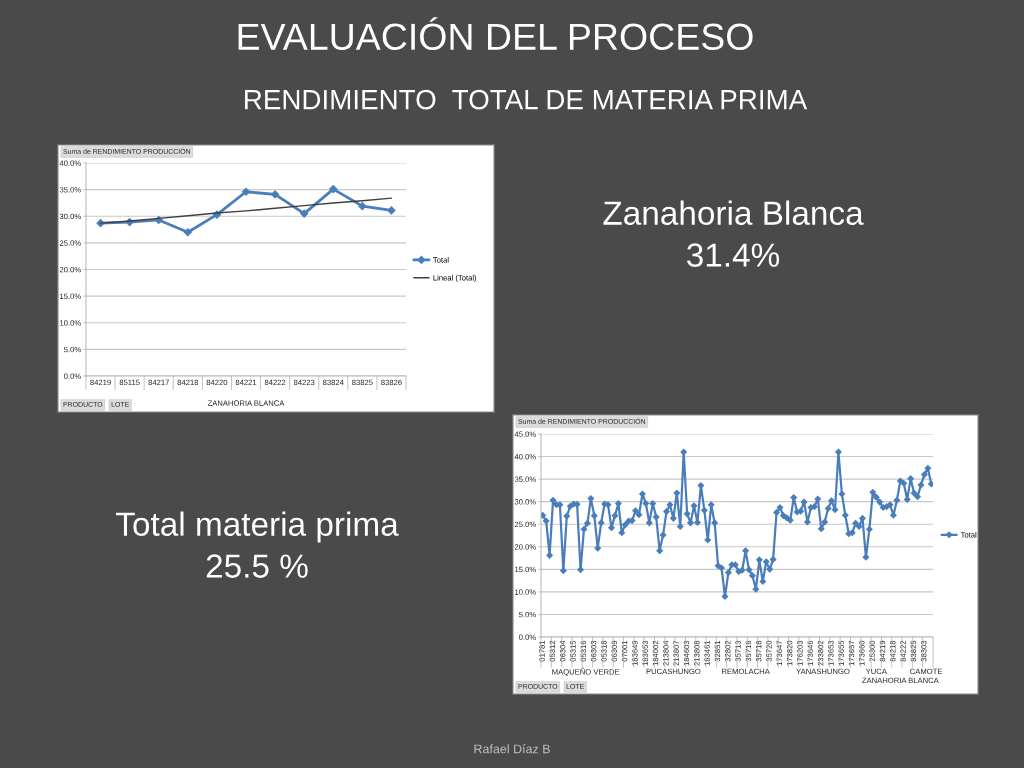 This screenshot has height=768, width=1024. Describe the element at coordinates (512, 749) in the screenshot. I see `text: Rafael Díaz B` at that location.